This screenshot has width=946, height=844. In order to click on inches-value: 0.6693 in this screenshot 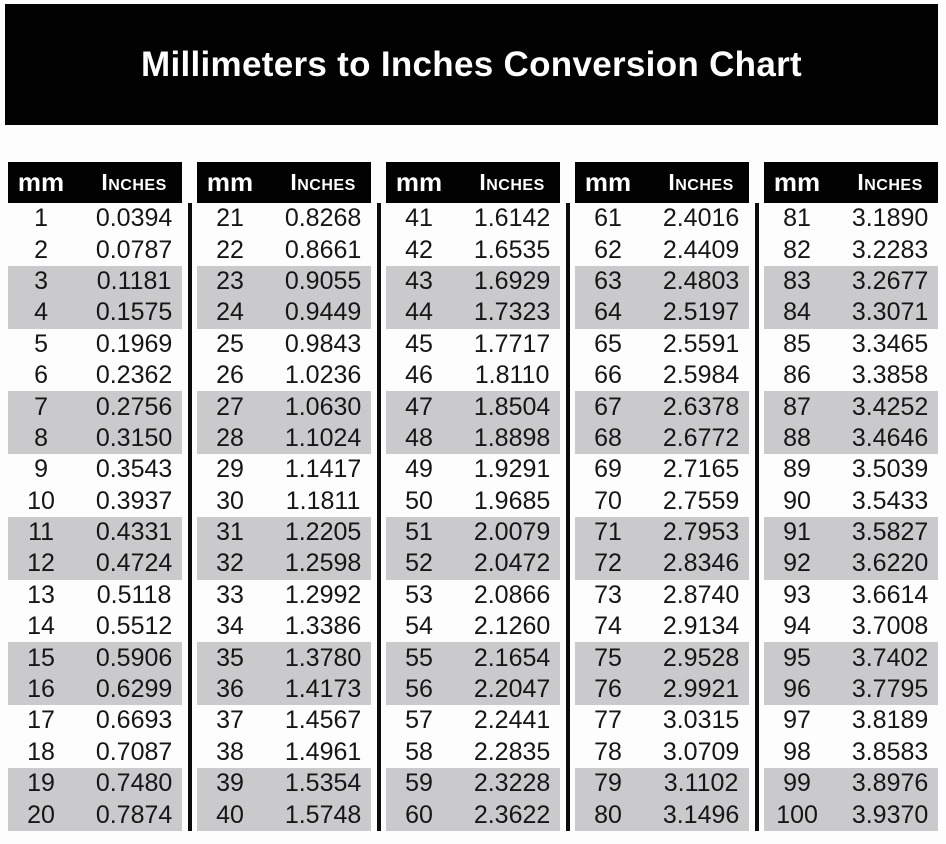, I will do `click(134, 720)`.